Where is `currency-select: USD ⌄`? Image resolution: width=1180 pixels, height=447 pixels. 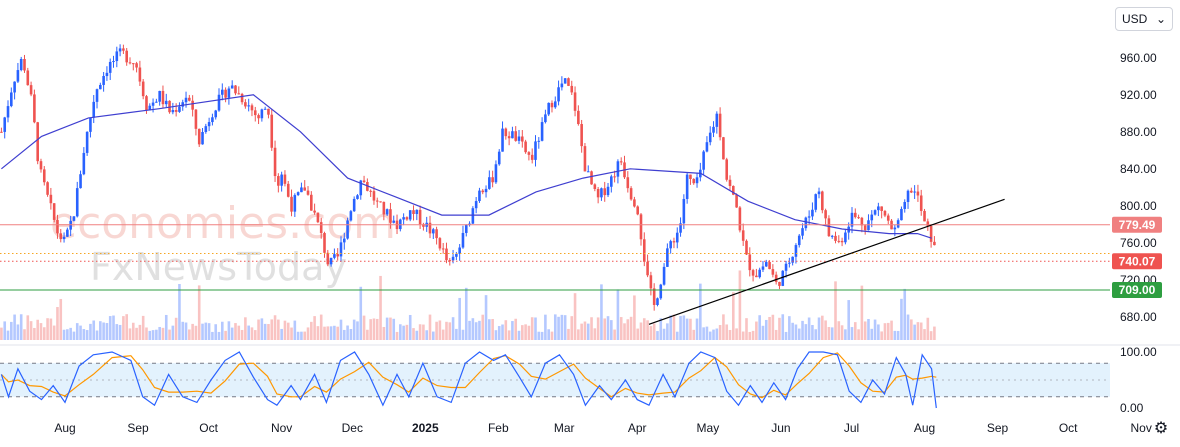
currency-select: USD ⌄ is located at coordinates (1144, 19).